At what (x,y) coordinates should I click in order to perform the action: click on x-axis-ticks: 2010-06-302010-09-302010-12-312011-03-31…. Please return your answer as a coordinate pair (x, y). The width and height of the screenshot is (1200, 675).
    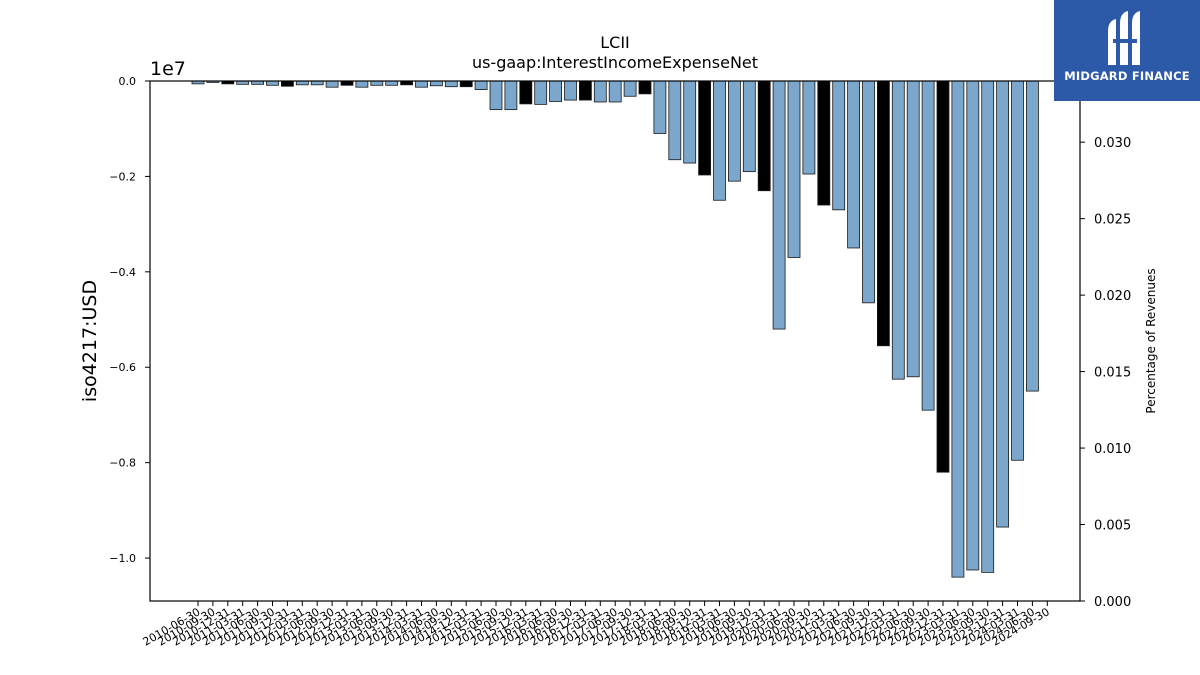
    Looking at the image, I should click on (596, 625).